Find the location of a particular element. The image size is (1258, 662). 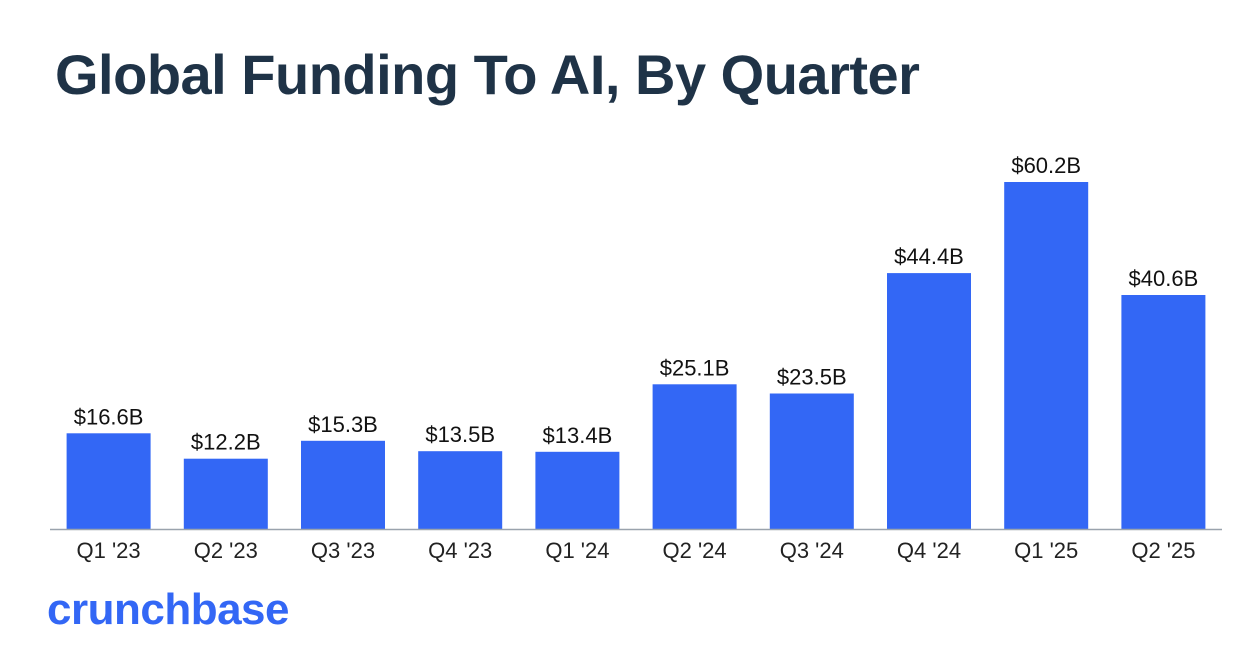

bar-value-label: $23.5B is located at coordinates (812, 377).